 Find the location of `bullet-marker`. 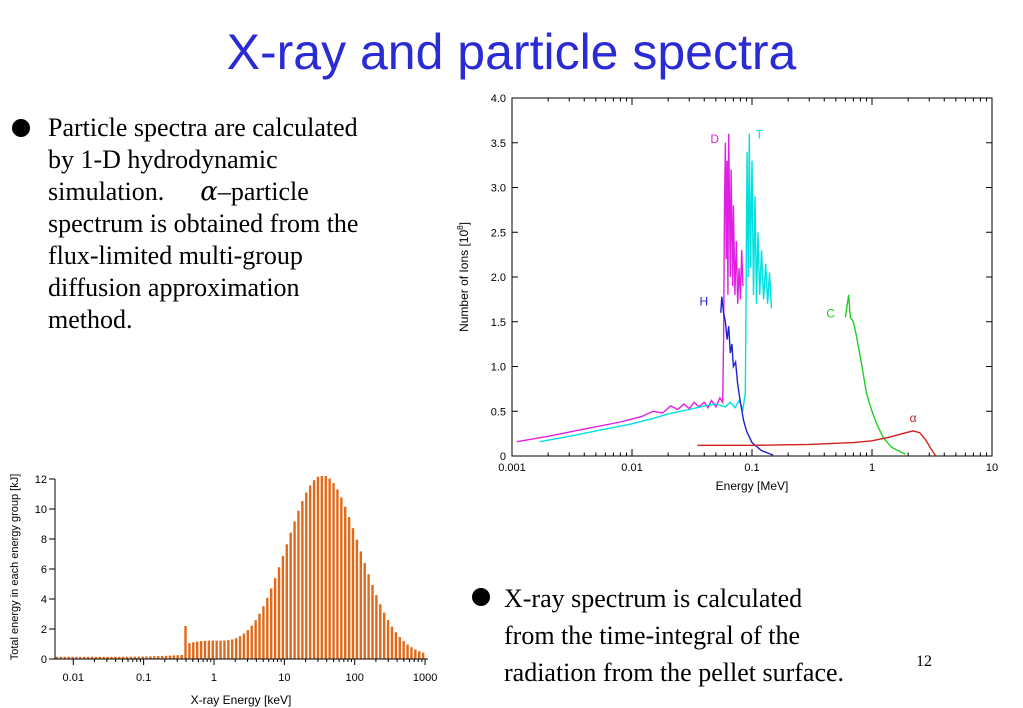

bullet-marker is located at coordinates (481, 597).